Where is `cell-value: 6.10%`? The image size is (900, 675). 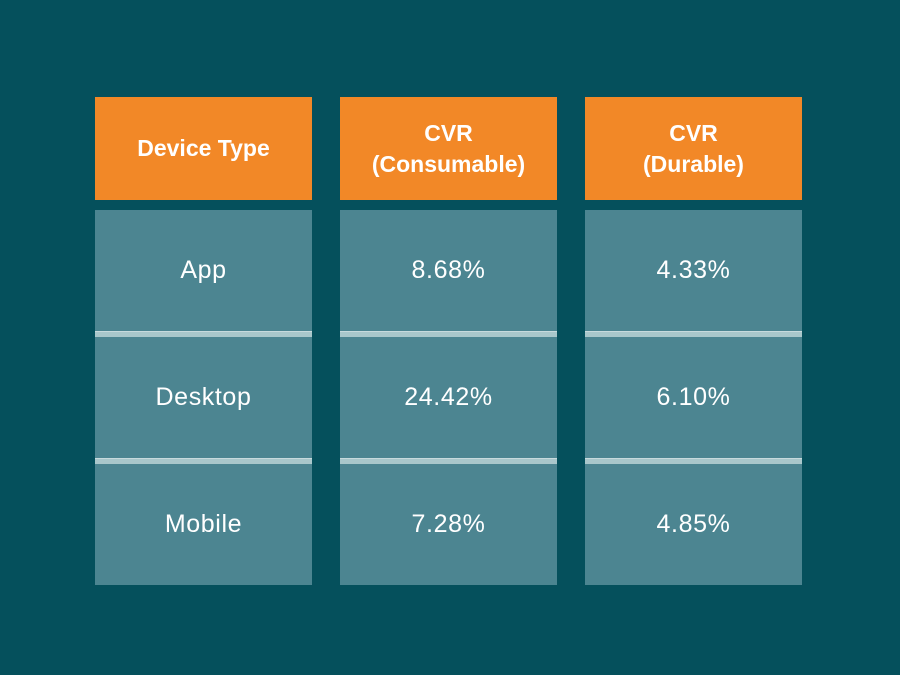
cell-value: 6.10% is located at coordinates (693, 397).